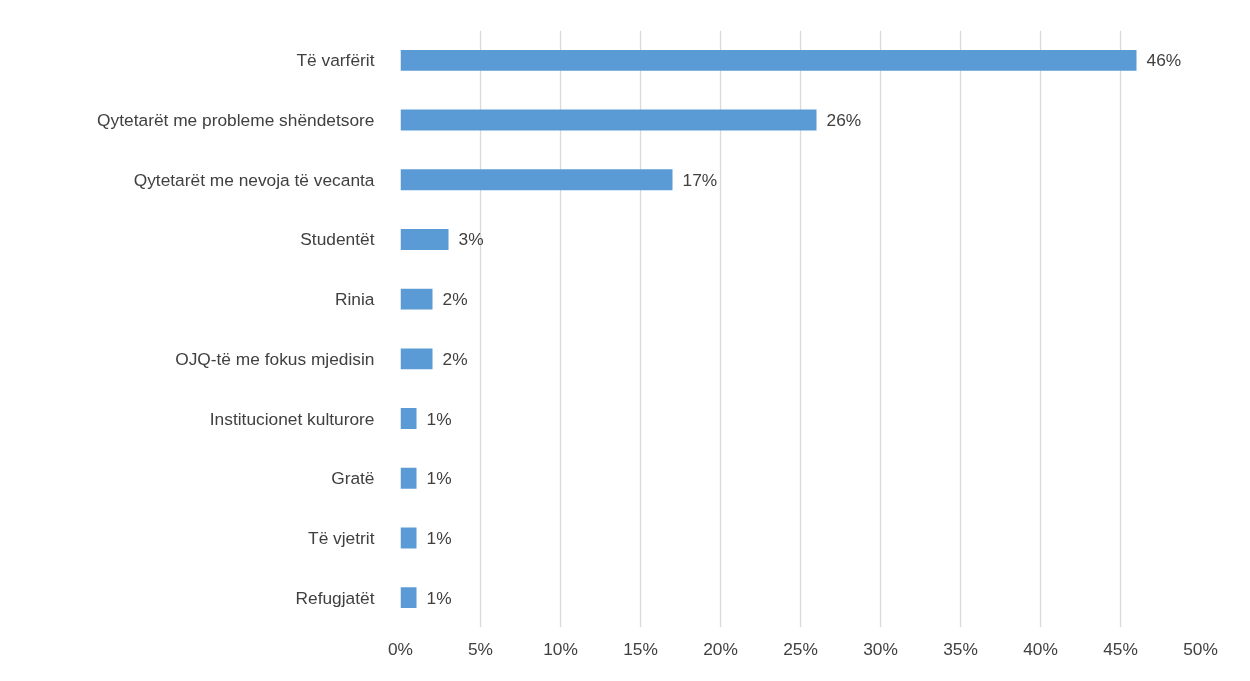  Describe the element at coordinates (335, 60) in the screenshot. I see `y-tick-label: Të varfërit` at that location.